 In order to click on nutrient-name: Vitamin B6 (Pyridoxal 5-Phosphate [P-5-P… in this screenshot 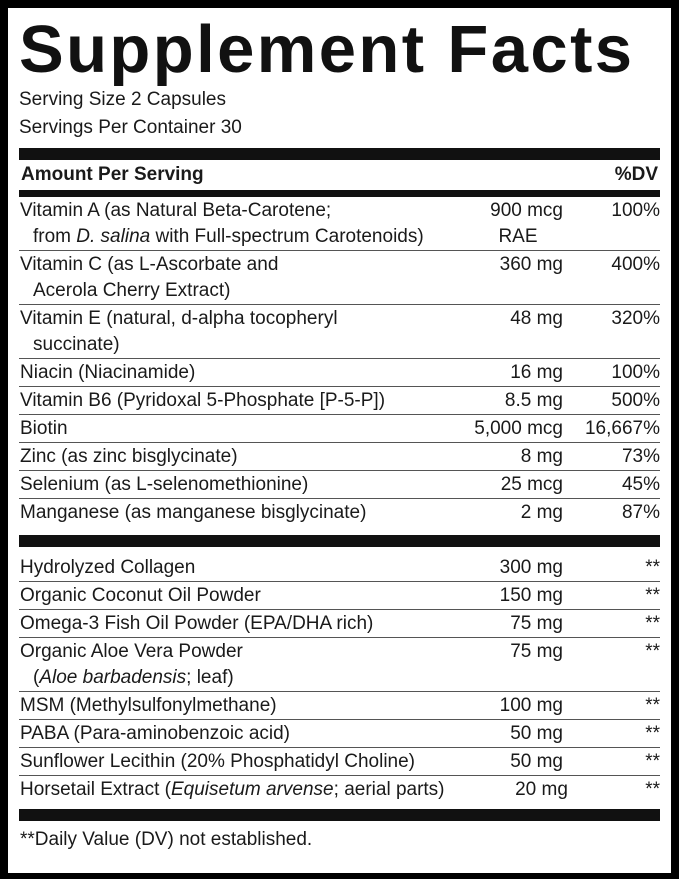, I will do `click(226, 401)`.